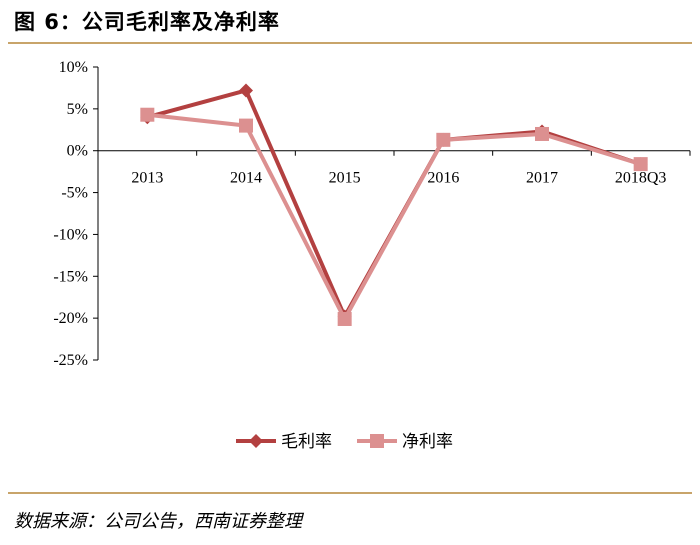 This screenshot has height=545, width=700. What do you see at coordinates (246, 178) in the screenshot?
I see `x-tick-label: 2014` at bounding box center [246, 178].